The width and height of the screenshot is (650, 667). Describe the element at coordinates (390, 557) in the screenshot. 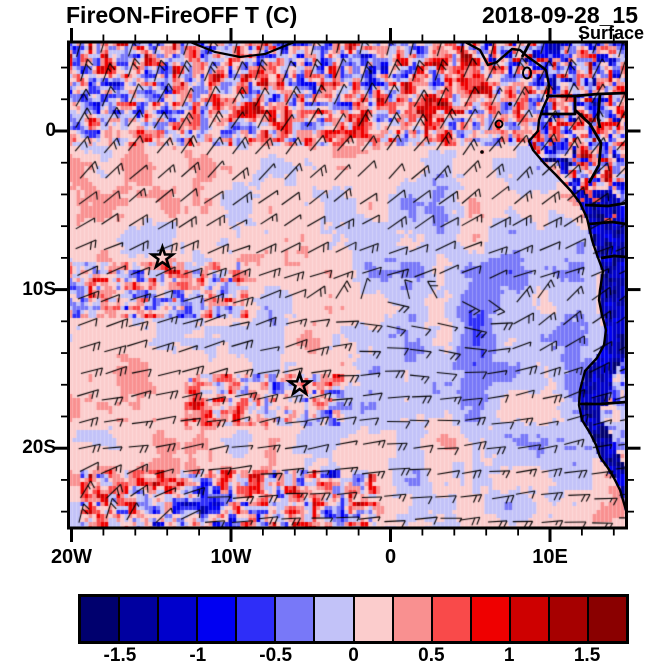

I see `x-axis-label: 0` at that location.